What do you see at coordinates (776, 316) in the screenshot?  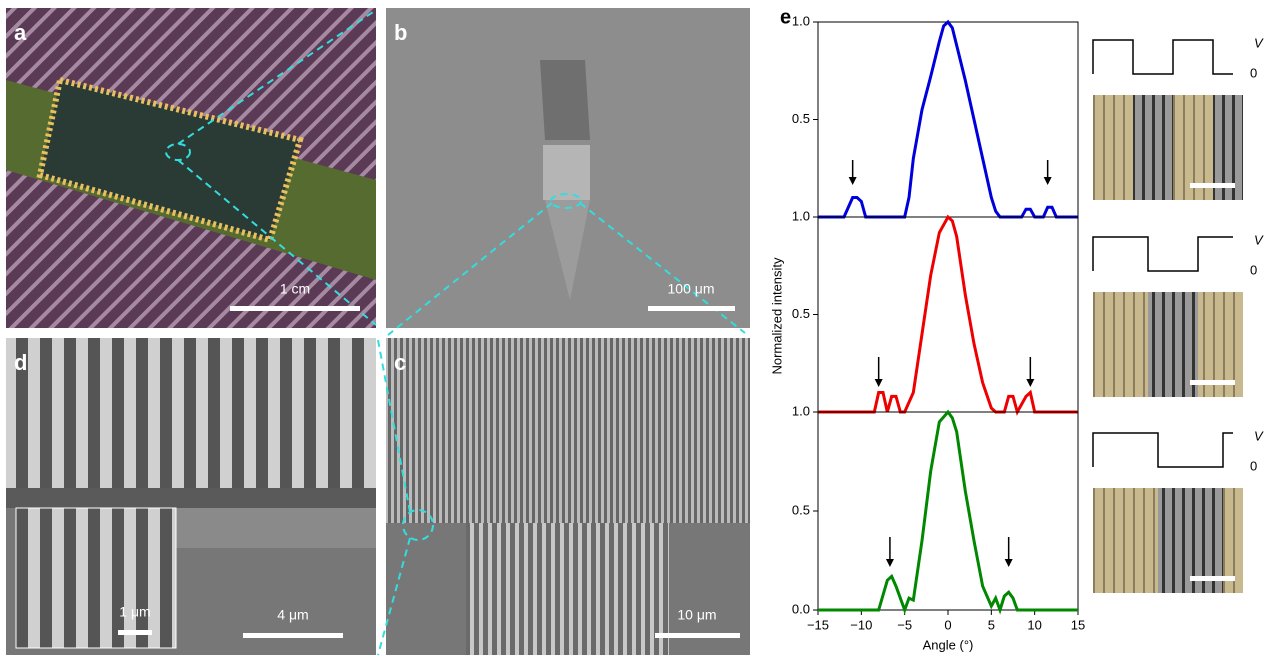 I see `y-axis-label: Normalized intensity` at bounding box center [776, 316].